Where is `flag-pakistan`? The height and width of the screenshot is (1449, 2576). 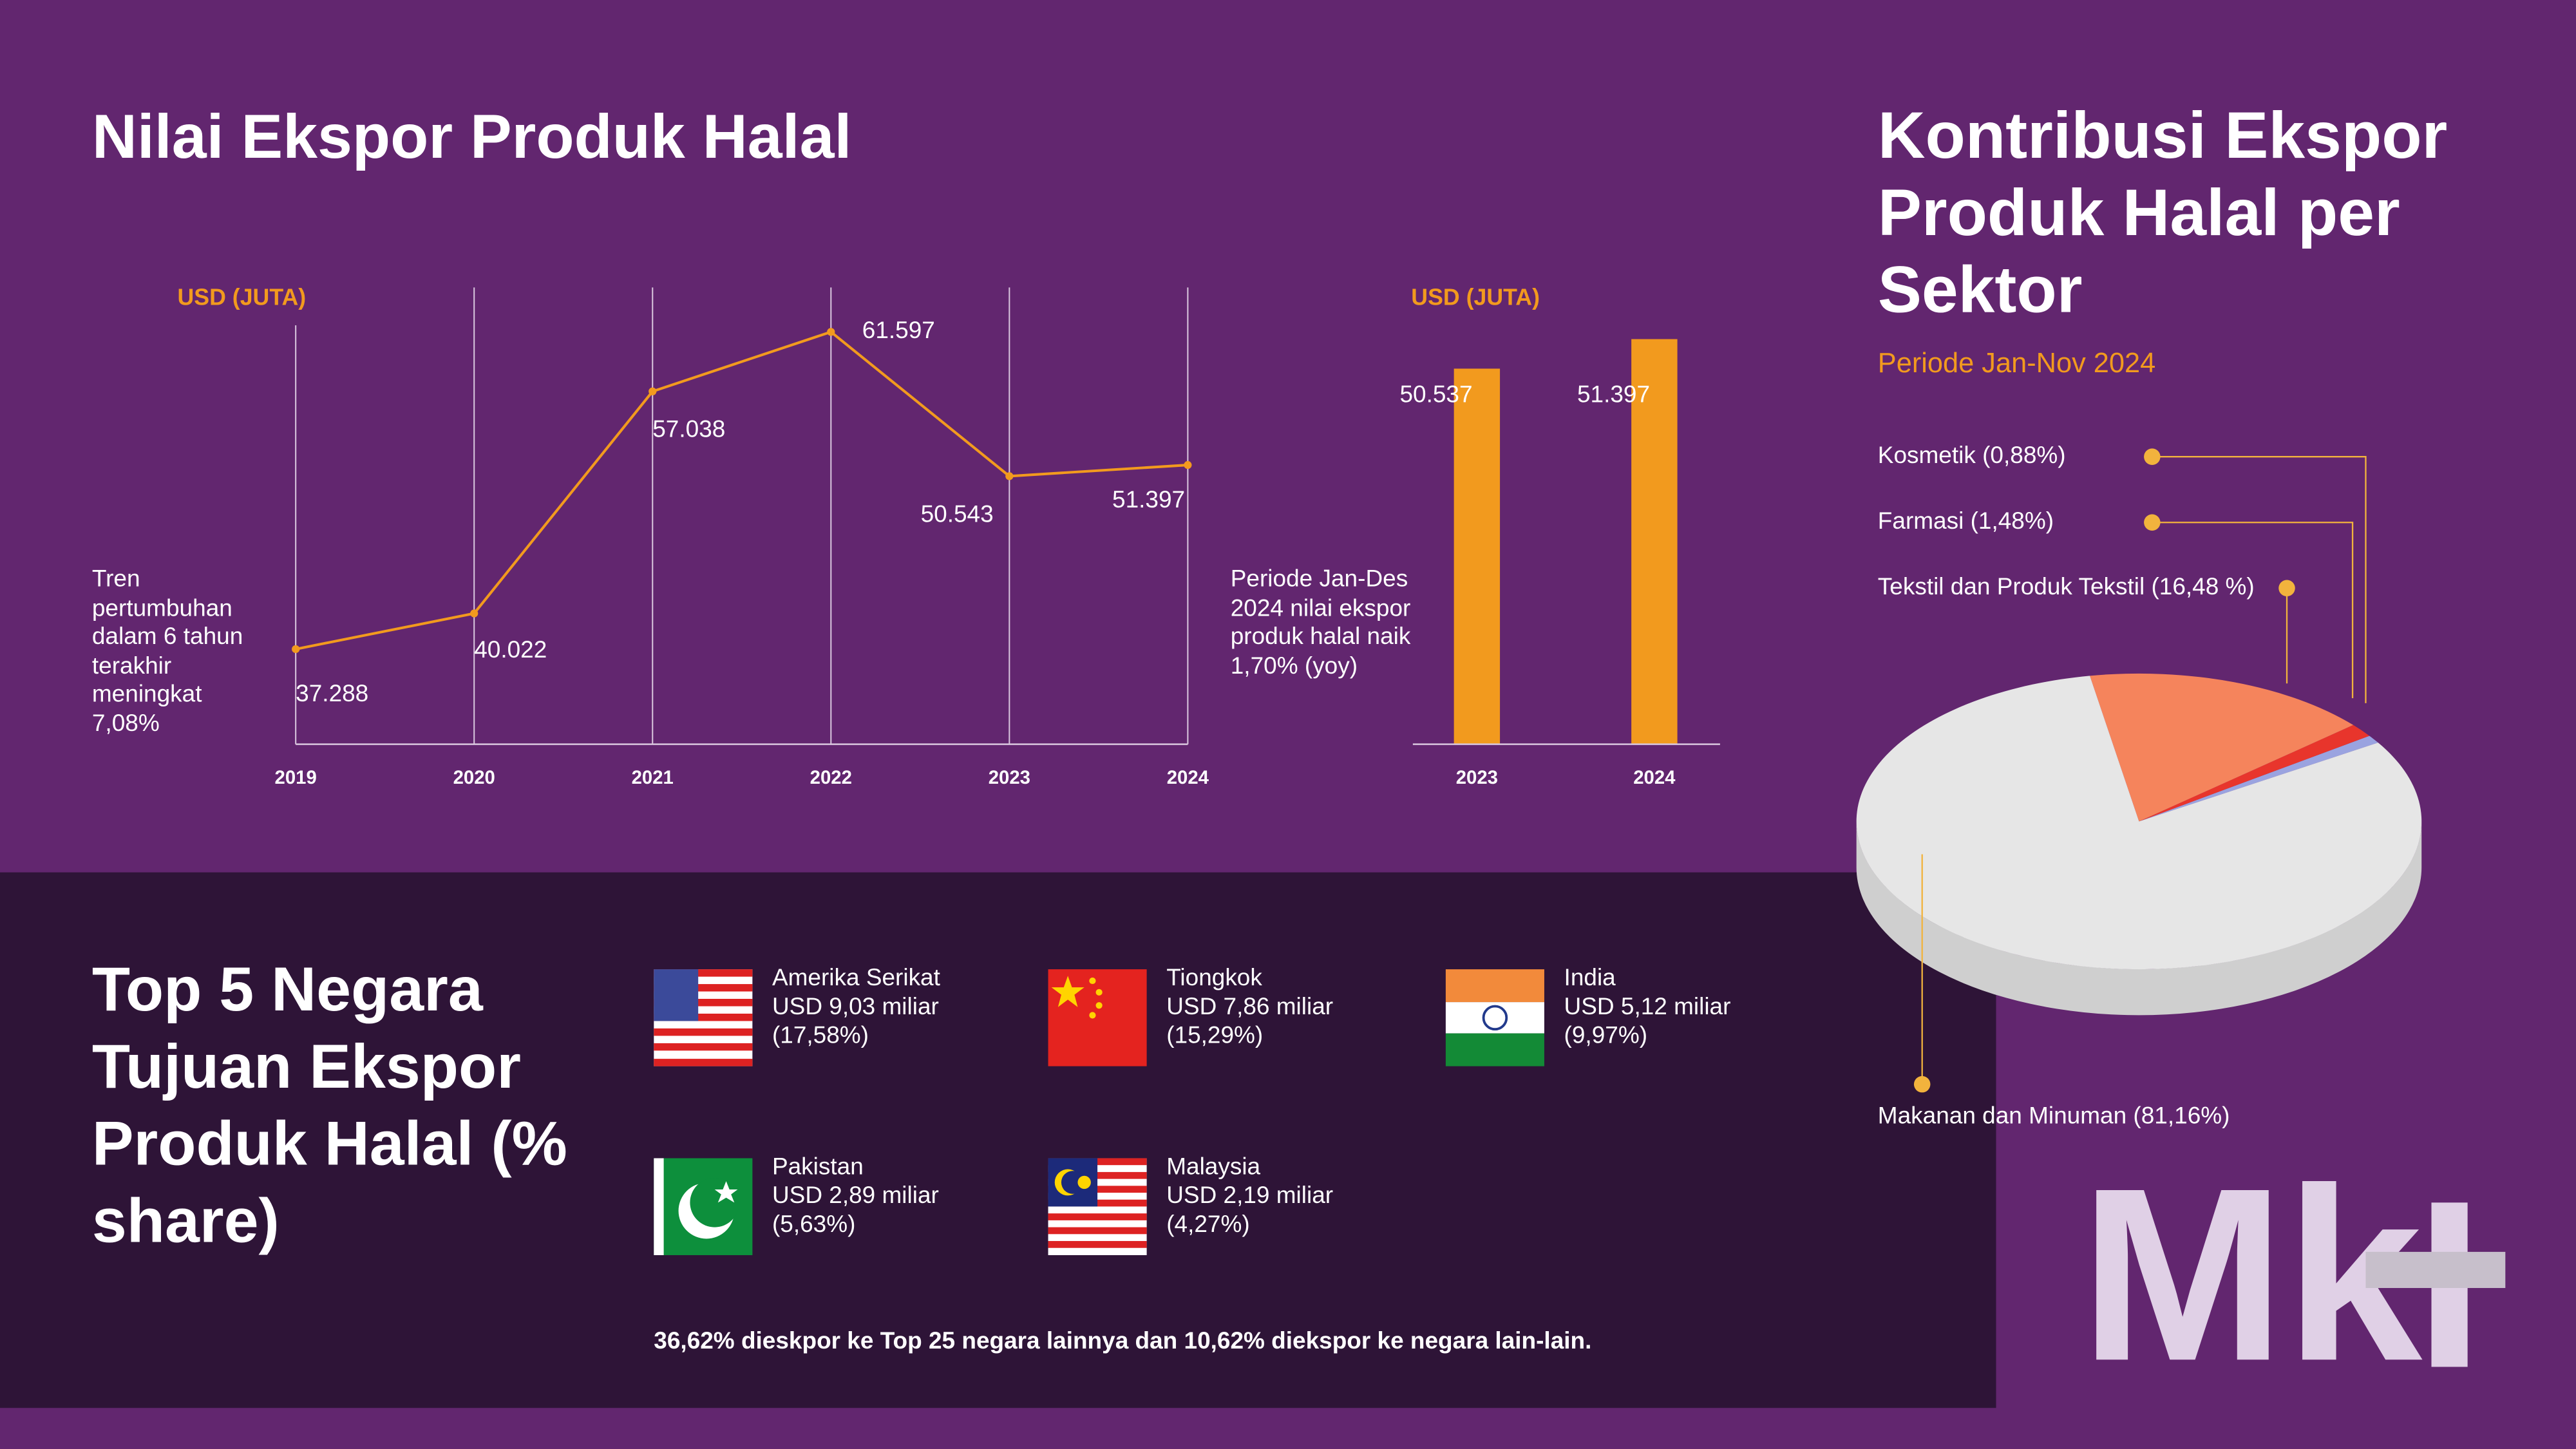 flag-pakistan is located at coordinates (703, 1206).